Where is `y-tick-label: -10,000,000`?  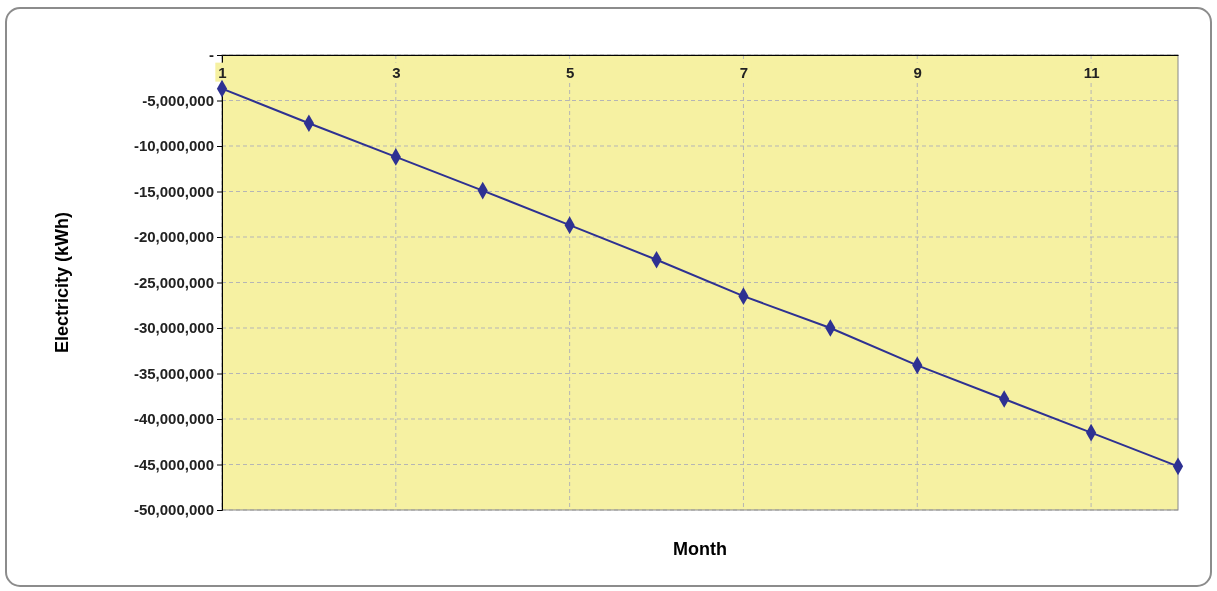
y-tick-label: -10,000,000 is located at coordinates (173, 146).